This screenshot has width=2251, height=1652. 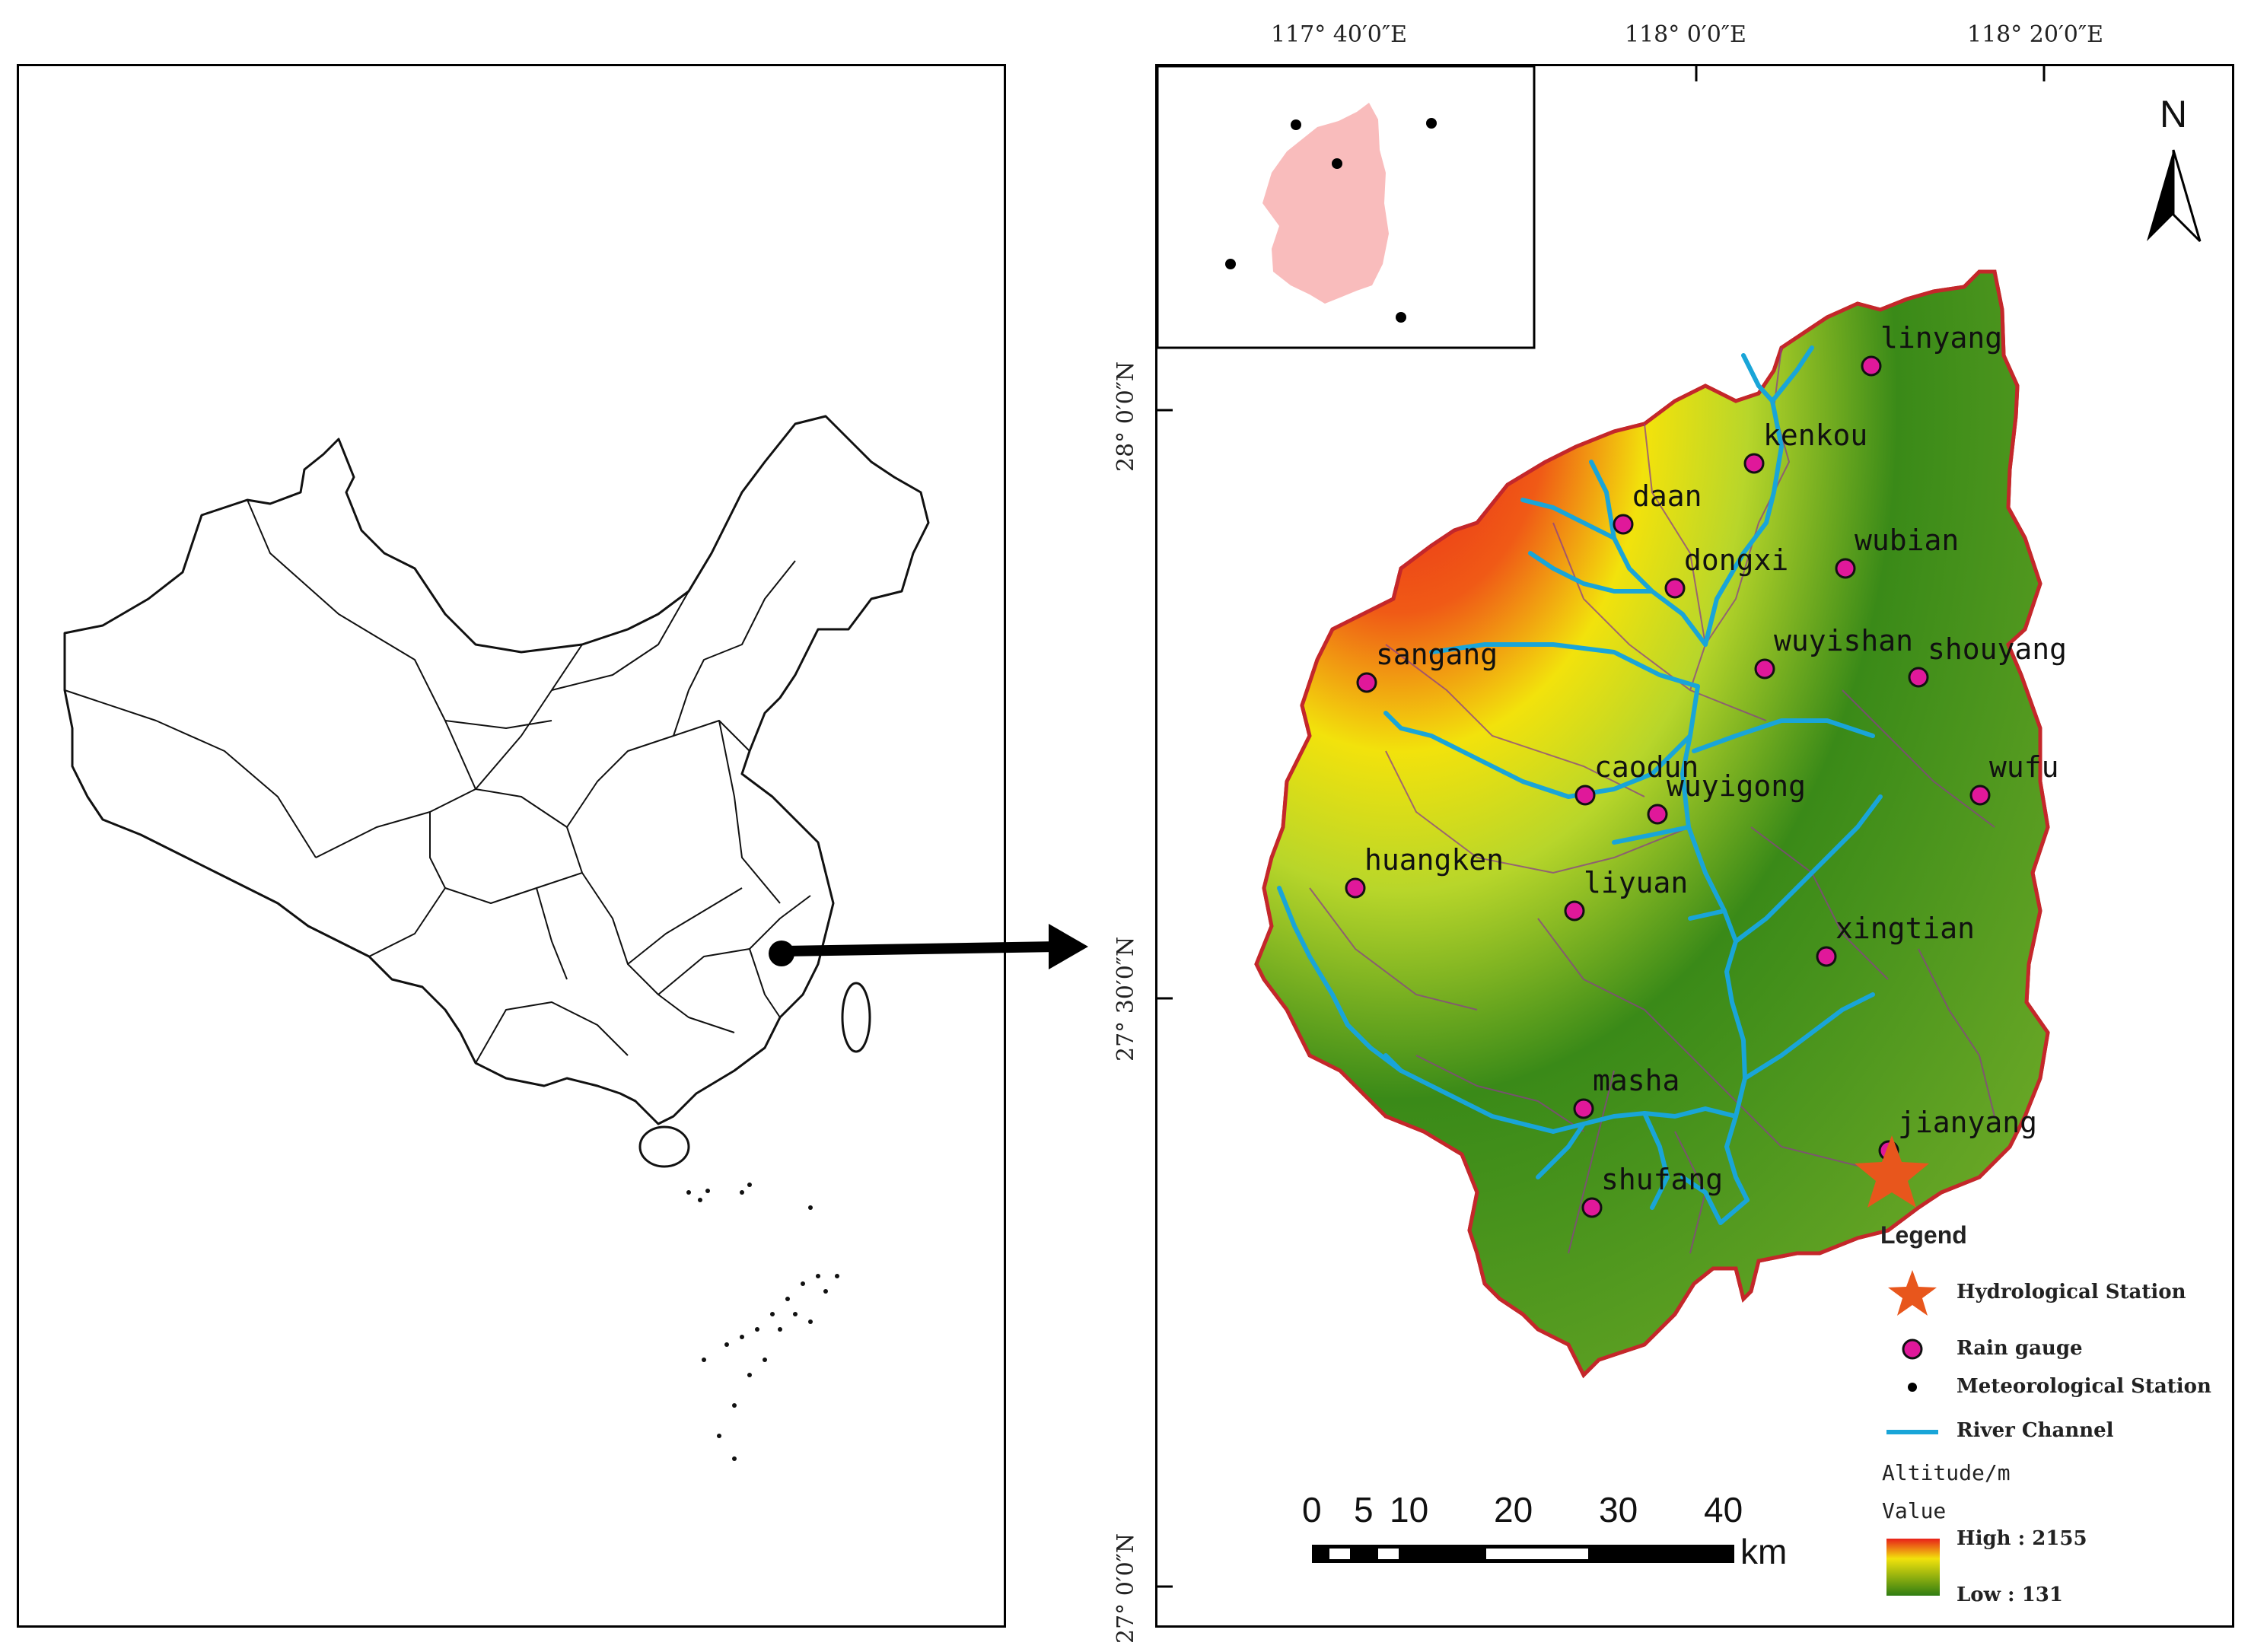 What do you see at coordinates (1325, 203) in the screenshot?
I see `inset-basin-shape` at bounding box center [1325, 203].